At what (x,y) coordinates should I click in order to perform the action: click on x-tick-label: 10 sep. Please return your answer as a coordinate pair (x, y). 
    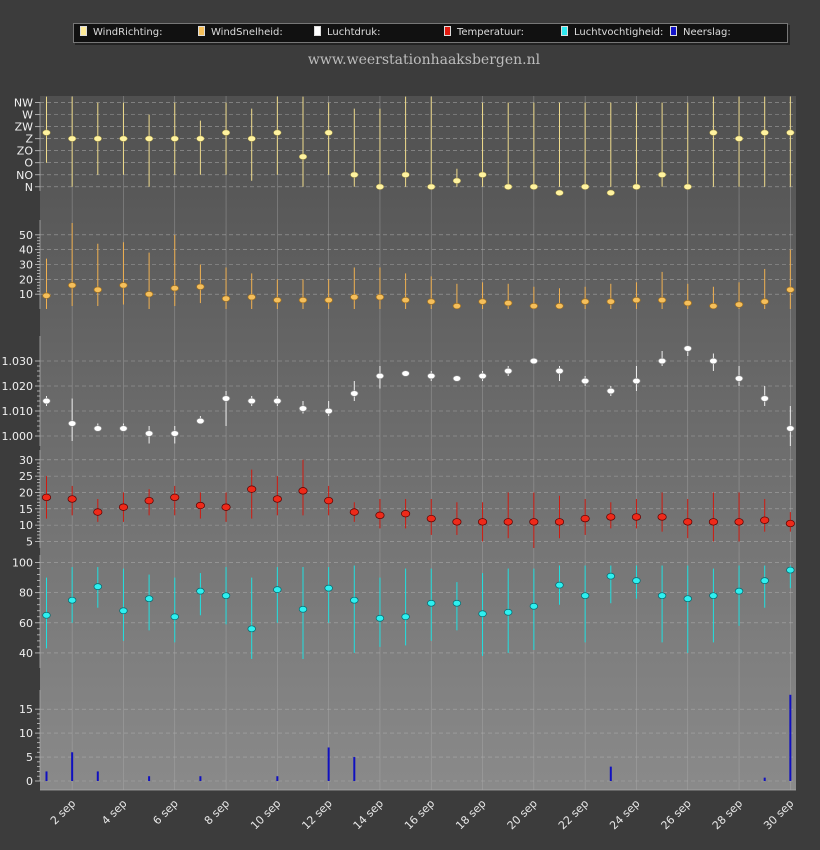
    Looking at the image, I should click on (265, 814).